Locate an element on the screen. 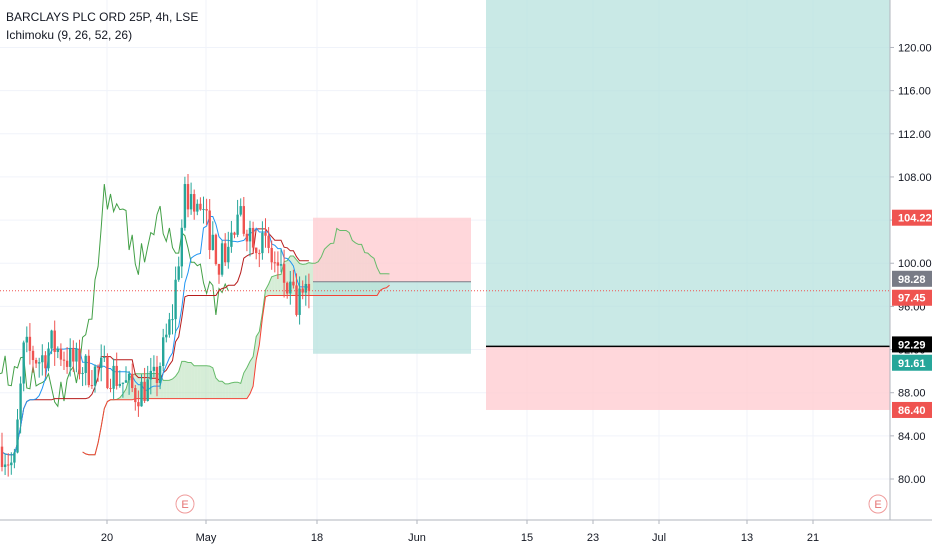 The image size is (932, 550). indicator-title: Ichimoku (9, 26, 52, 26) is located at coordinates (69, 35).